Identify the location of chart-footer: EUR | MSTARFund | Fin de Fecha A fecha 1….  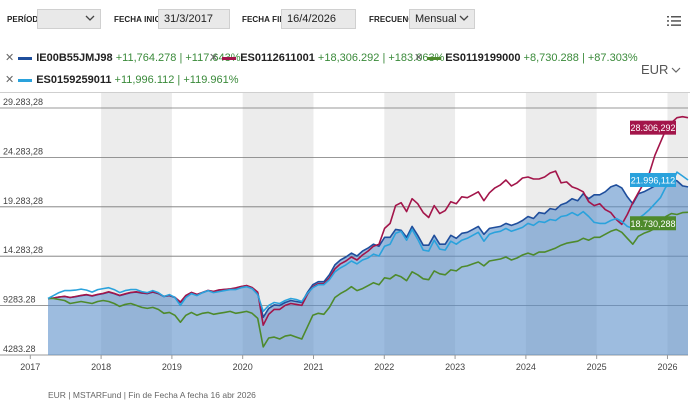
(152, 395).